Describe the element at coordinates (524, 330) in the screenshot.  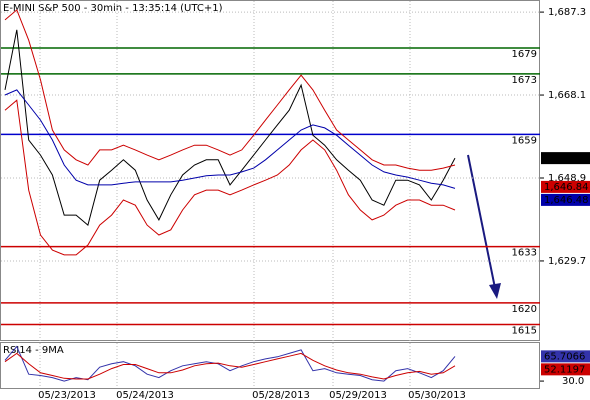
I see `level-label: 1615` at that location.